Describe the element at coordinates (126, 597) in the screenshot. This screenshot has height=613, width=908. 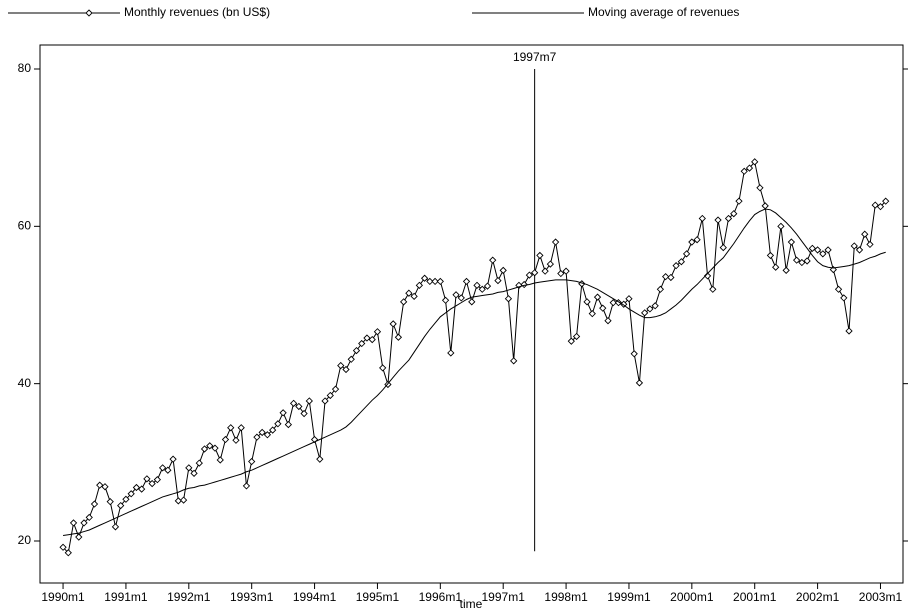
I see `x-tick-label: 1991m1` at that location.